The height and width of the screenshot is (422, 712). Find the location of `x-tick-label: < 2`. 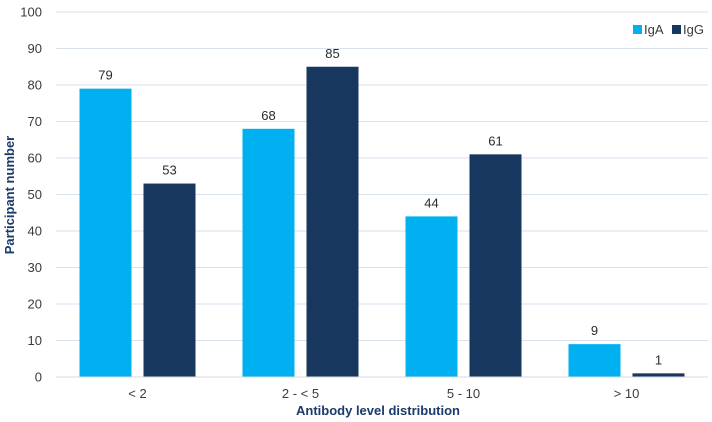

x-tick-label: < 2 is located at coordinates (137, 393).